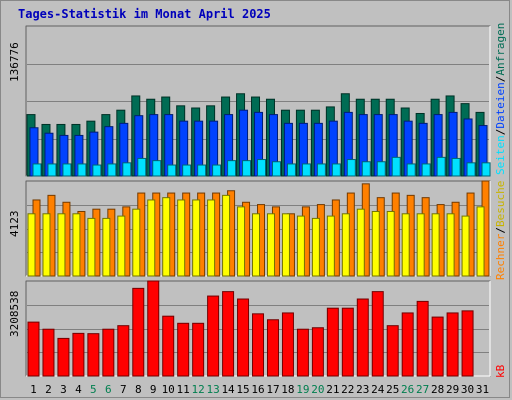 Image resolution: width=512 pixels, height=400 pixels. Describe the element at coordinates (183, 389) in the screenshot. I see `day-label: 11` at that location.